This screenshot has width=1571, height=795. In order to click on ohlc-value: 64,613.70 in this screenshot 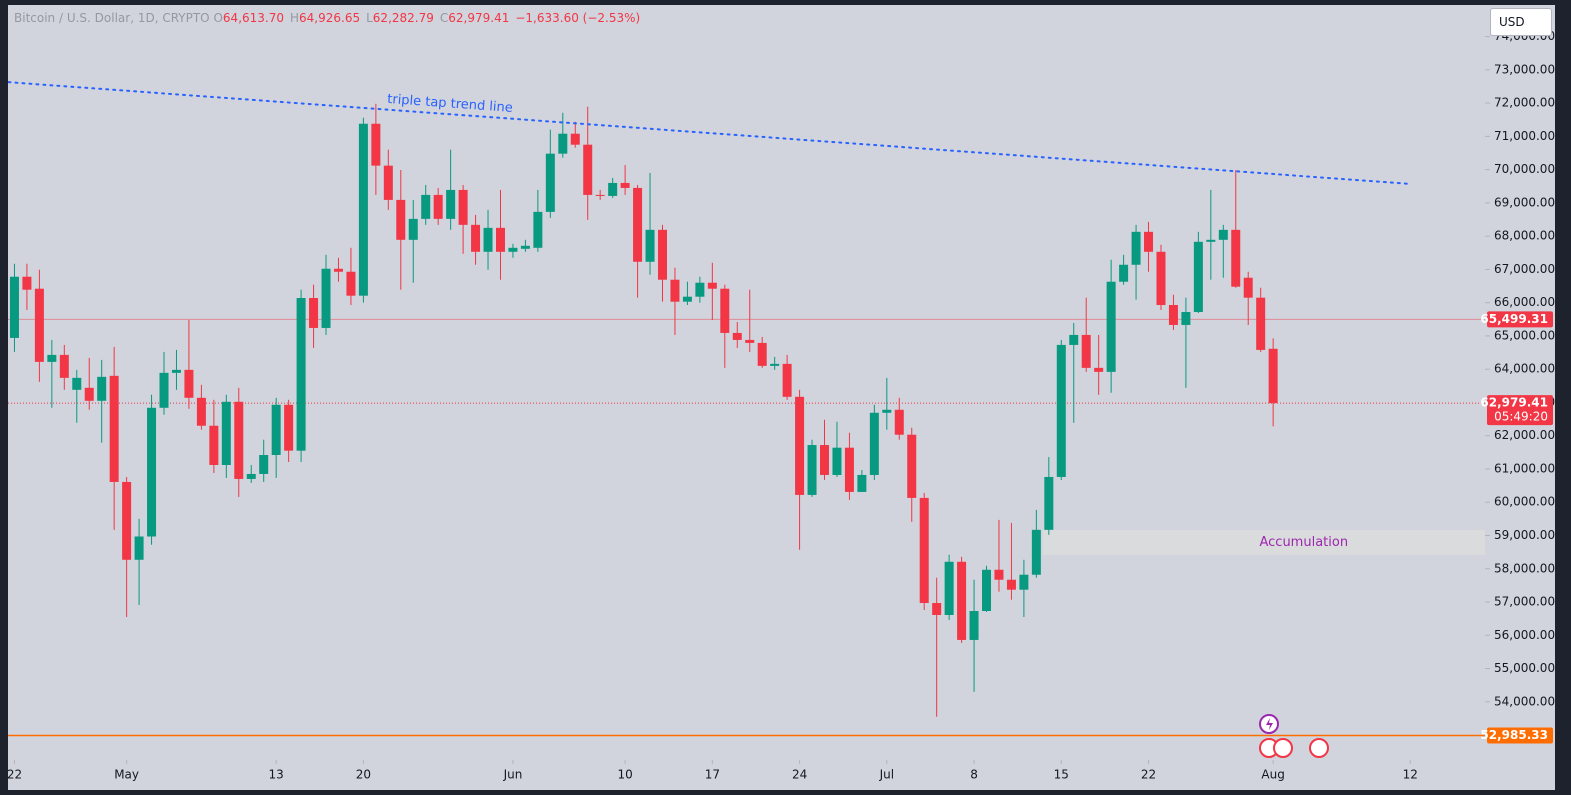, I will do `click(253, 18)`.